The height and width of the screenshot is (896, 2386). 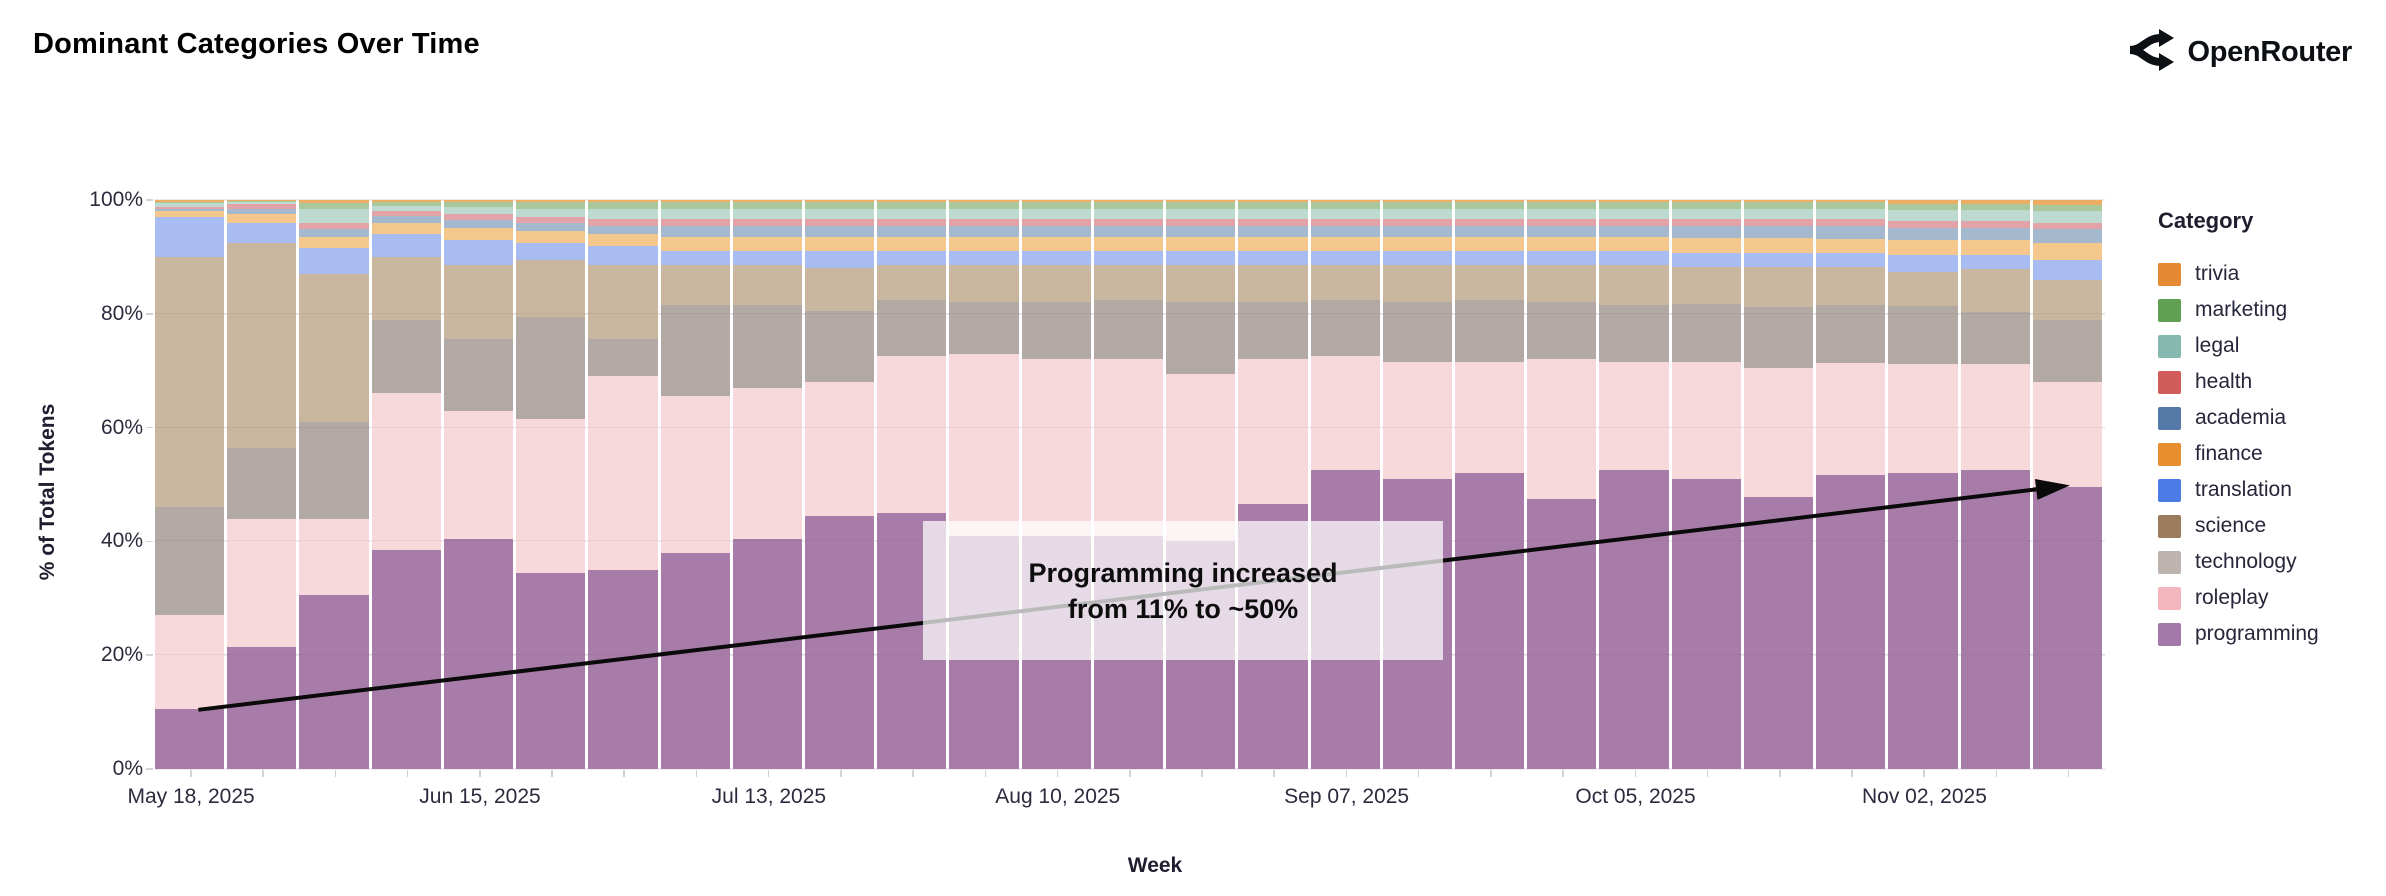 What do you see at coordinates (2169, 490) in the screenshot?
I see `legend-swatch-translation` at bounding box center [2169, 490].